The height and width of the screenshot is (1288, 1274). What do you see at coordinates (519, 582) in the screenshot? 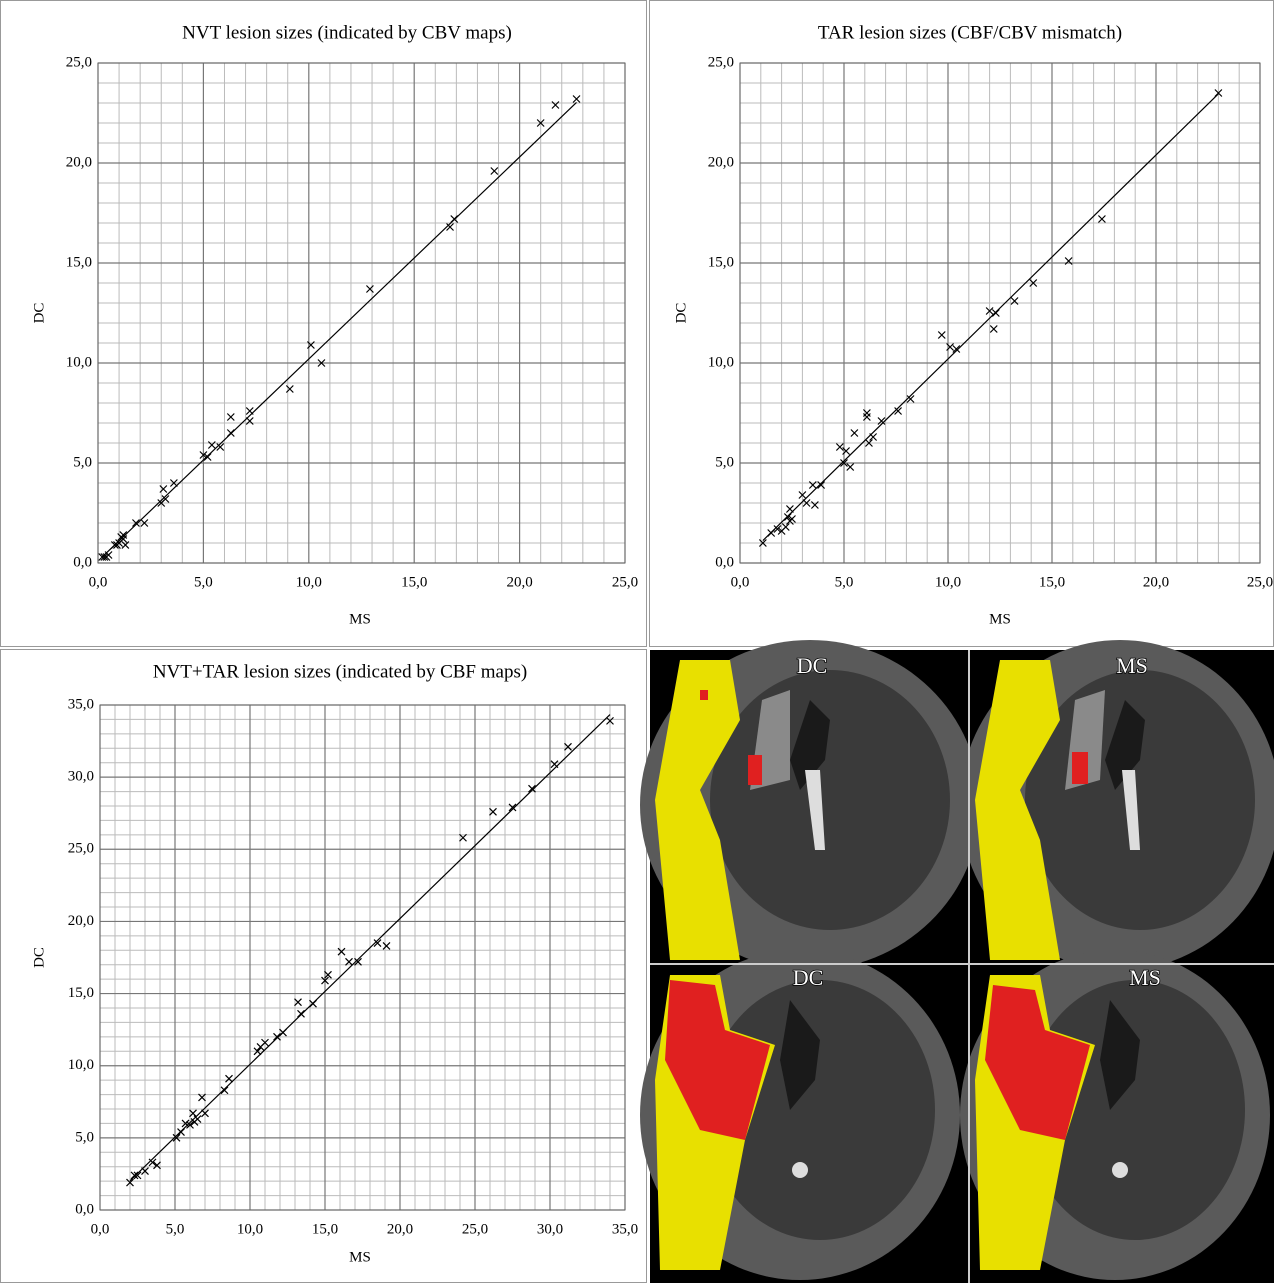
I see `x-tick-label: 20,0` at bounding box center [519, 582].